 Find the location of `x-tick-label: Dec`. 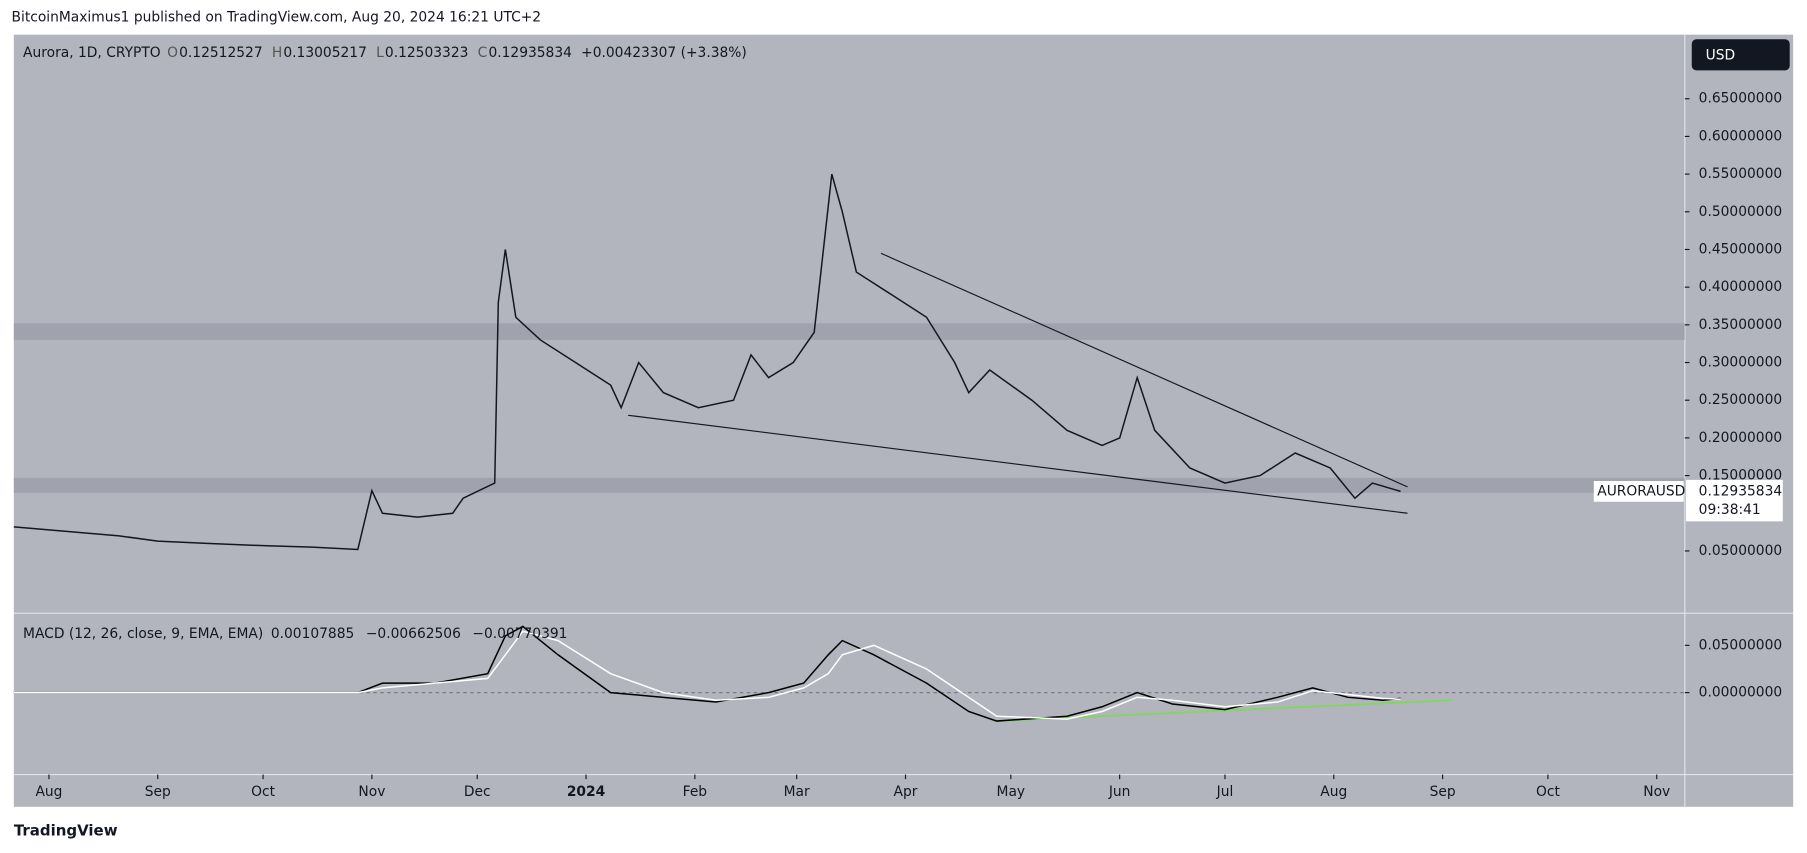

x-tick-label: Dec is located at coordinates (477, 792).